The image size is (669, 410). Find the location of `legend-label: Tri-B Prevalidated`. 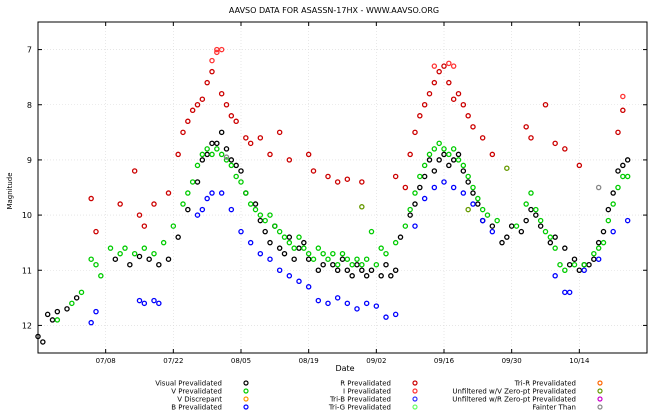

legend-label: Tri-B Prevalidated is located at coordinates (360, 400).